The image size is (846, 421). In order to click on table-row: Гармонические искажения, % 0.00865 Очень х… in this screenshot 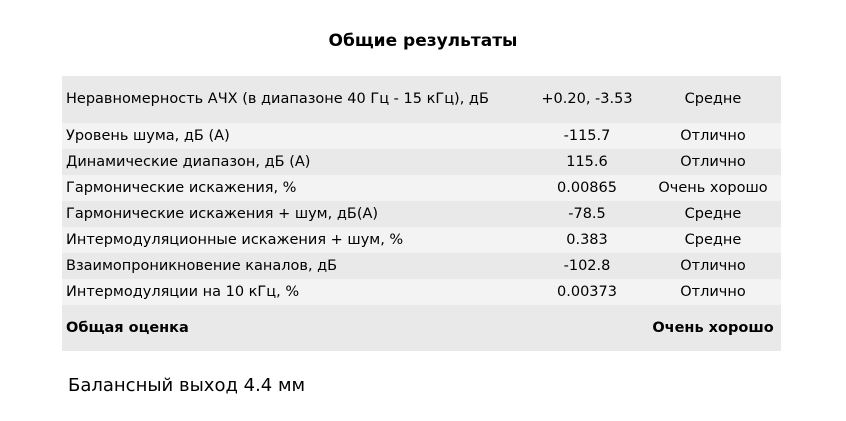, I will do `click(421, 188)`.